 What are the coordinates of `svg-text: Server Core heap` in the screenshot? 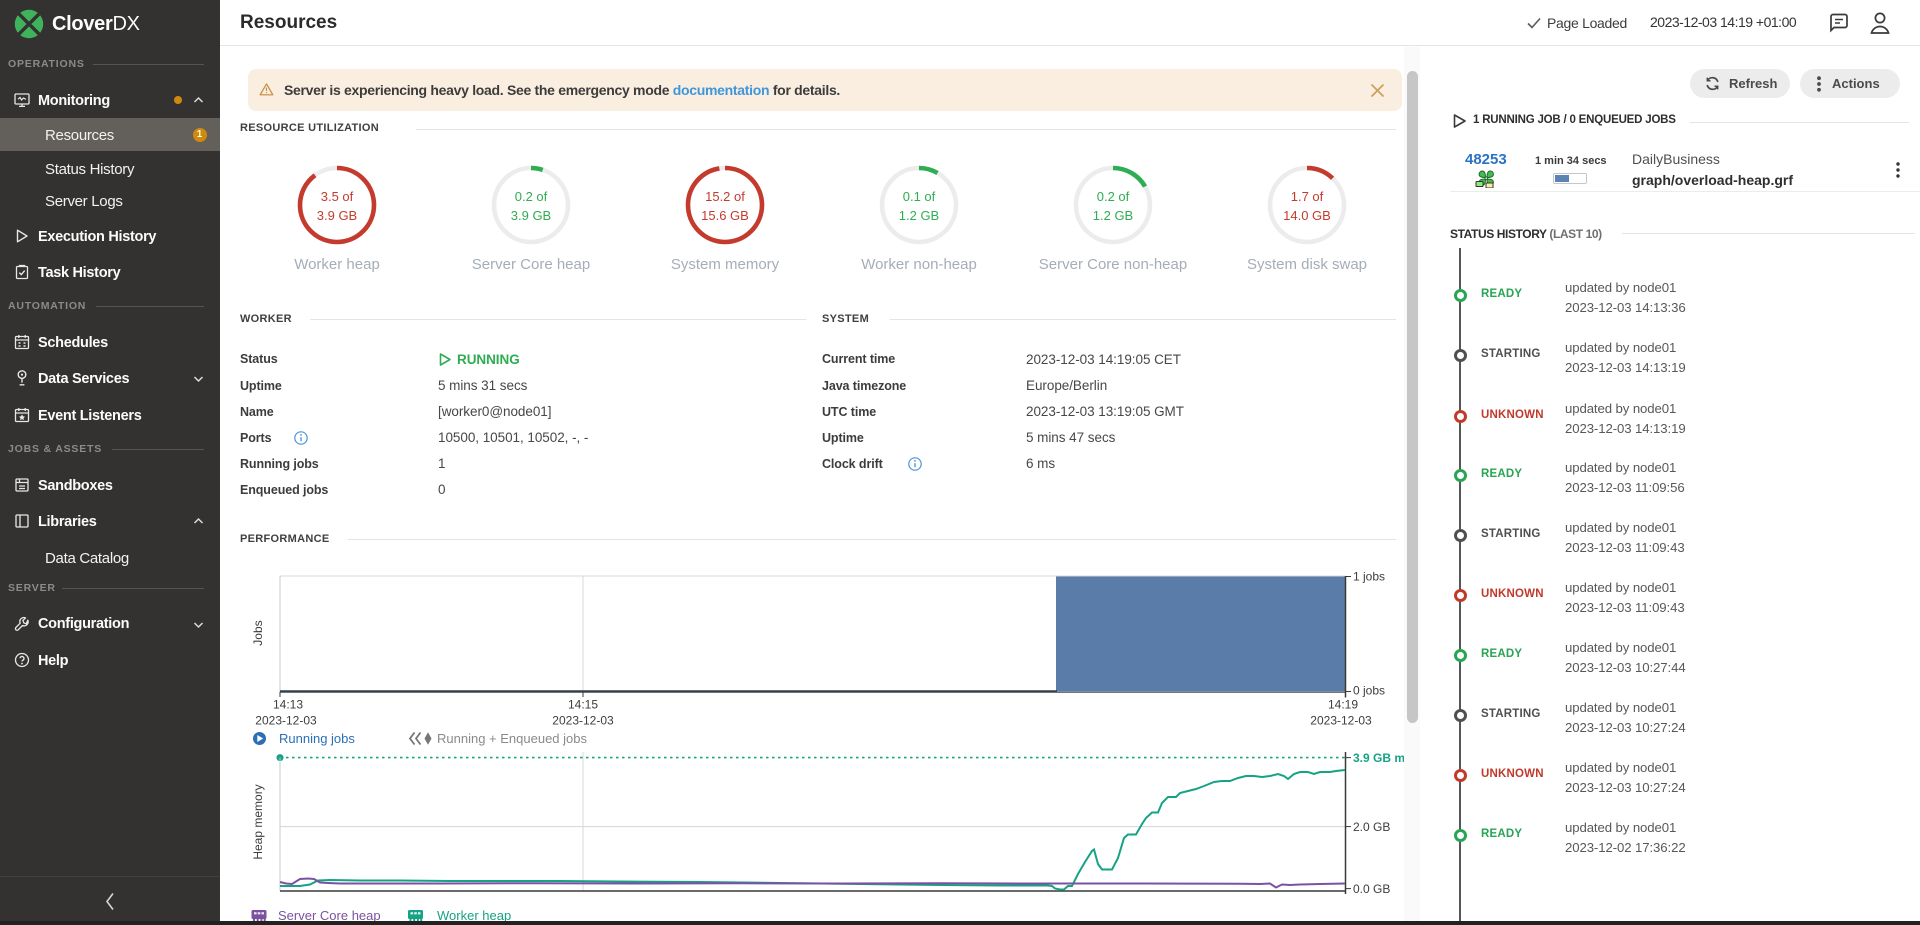 It's located at (329, 914).